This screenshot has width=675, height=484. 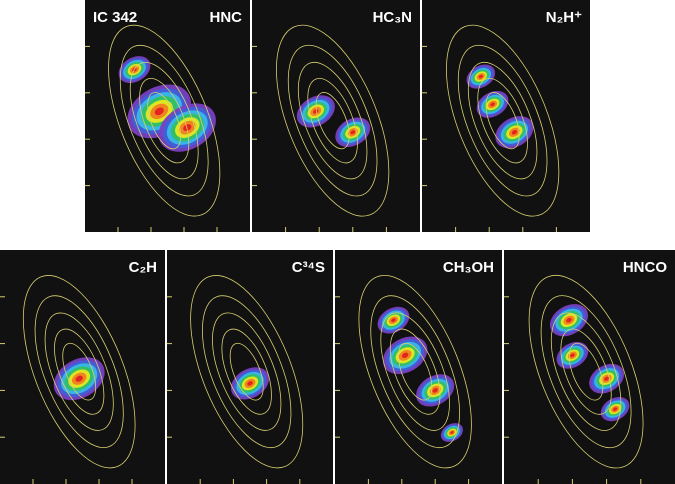 What do you see at coordinates (226, 17) in the screenshot?
I see `panel-label: HNC` at bounding box center [226, 17].